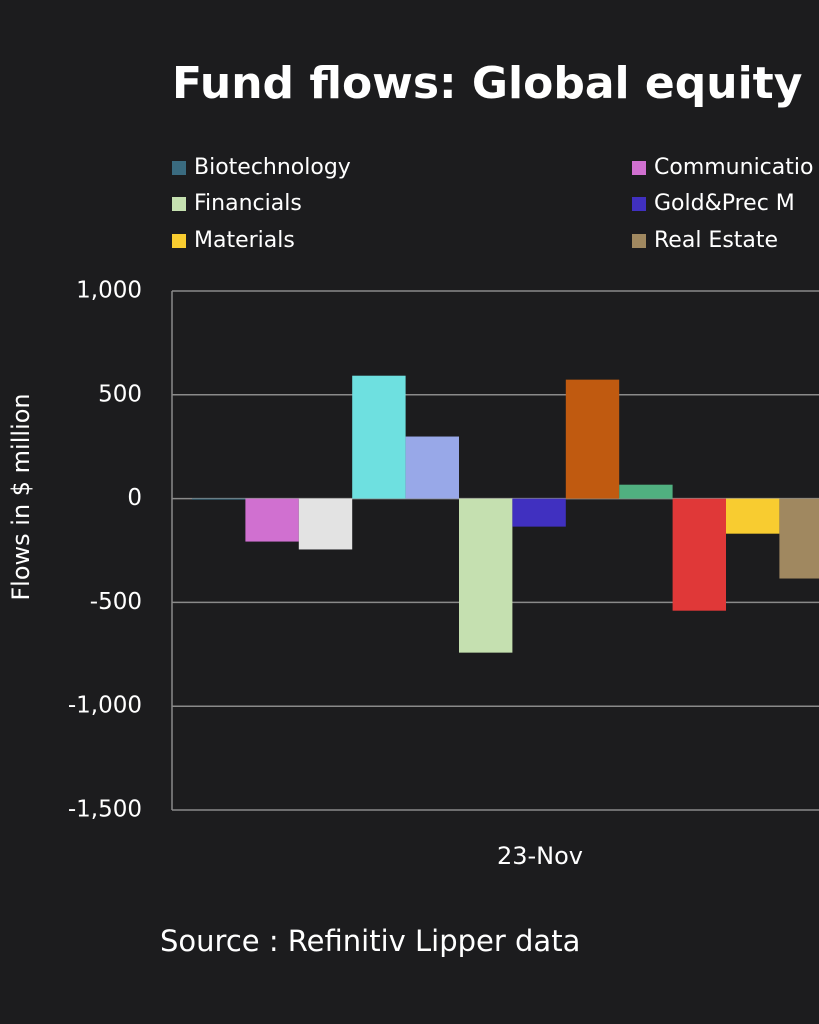  What do you see at coordinates (21, 496) in the screenshot?
I see `y-axis-title: Flows in $ million` at bounding box center [21, 496].